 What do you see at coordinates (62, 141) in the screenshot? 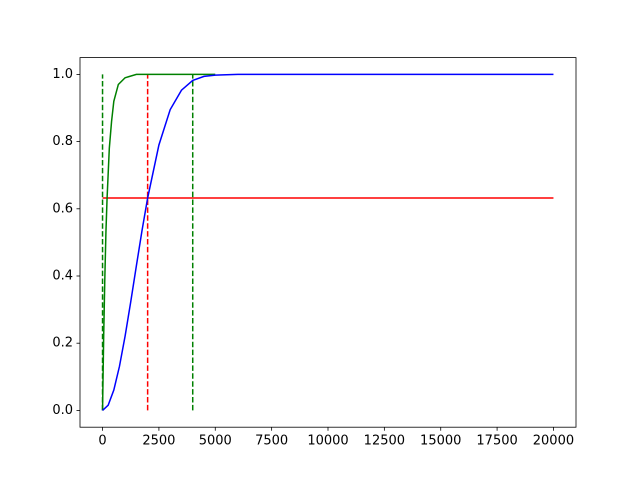
I see `y-tick-label: 0.8` at bounding box center [62, 141].